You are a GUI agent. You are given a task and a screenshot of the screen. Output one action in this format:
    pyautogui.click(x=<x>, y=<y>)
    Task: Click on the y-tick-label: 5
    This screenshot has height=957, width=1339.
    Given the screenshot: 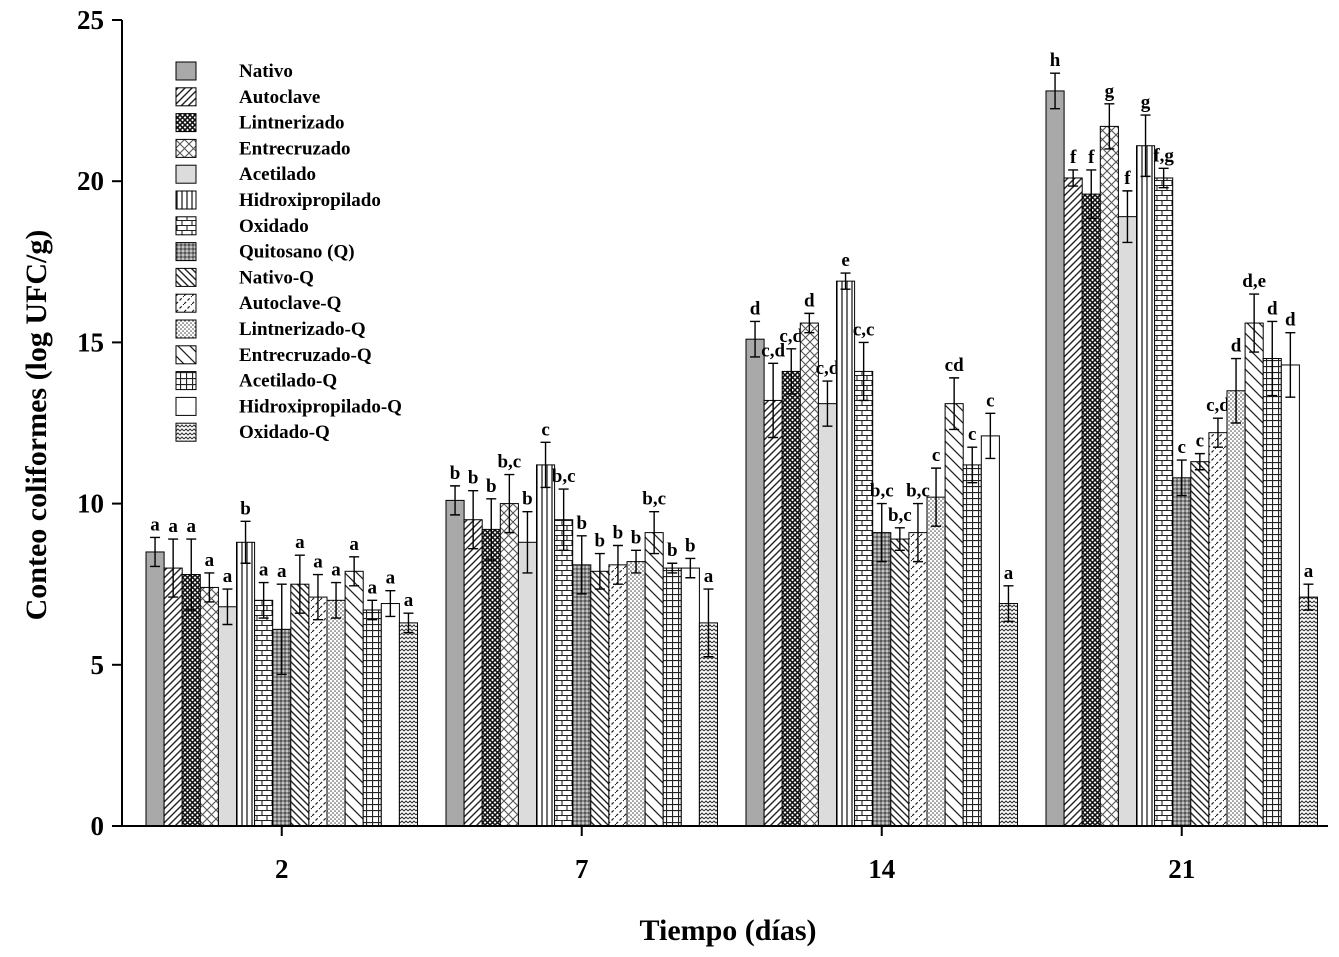 What is the action you would take?
    pyautogui.click(x=98, y=665)
    